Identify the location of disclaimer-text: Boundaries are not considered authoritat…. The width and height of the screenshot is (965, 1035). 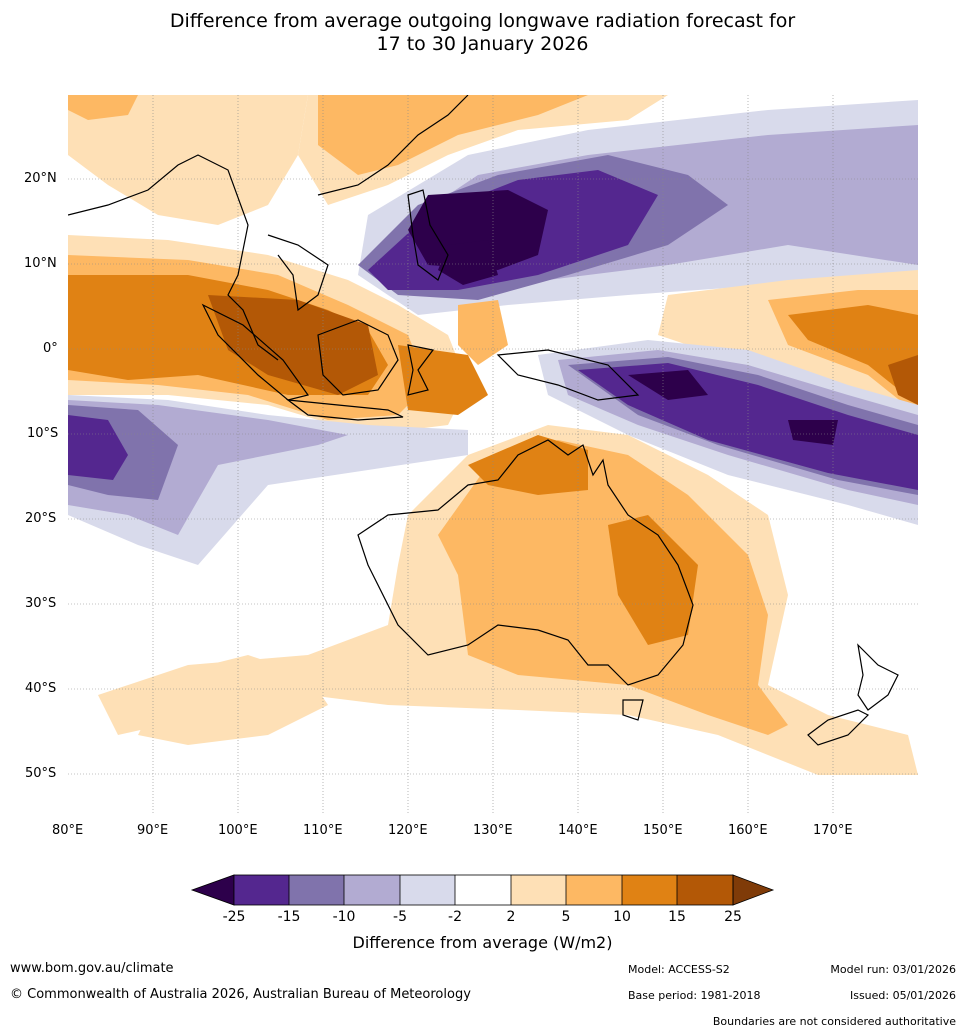
(834, 1021).